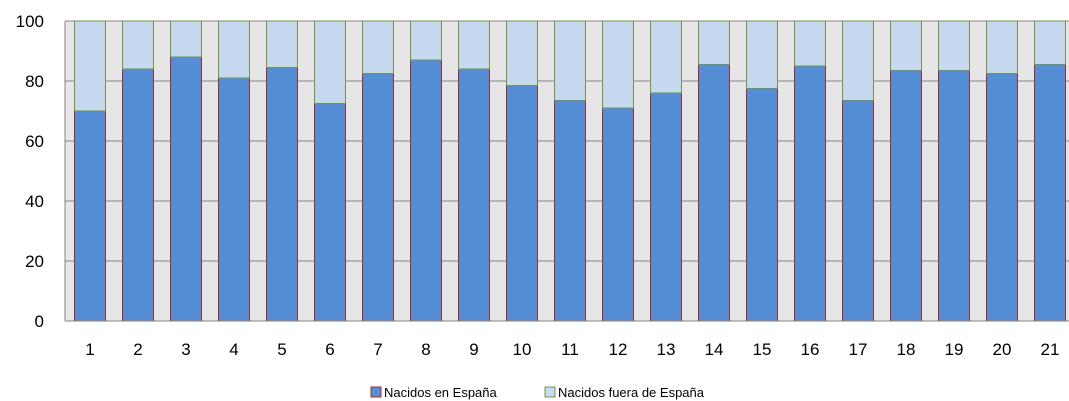 This screenshot has width=1069, height=401. I want to click on x-tick-label: 19, so click(954, 349).